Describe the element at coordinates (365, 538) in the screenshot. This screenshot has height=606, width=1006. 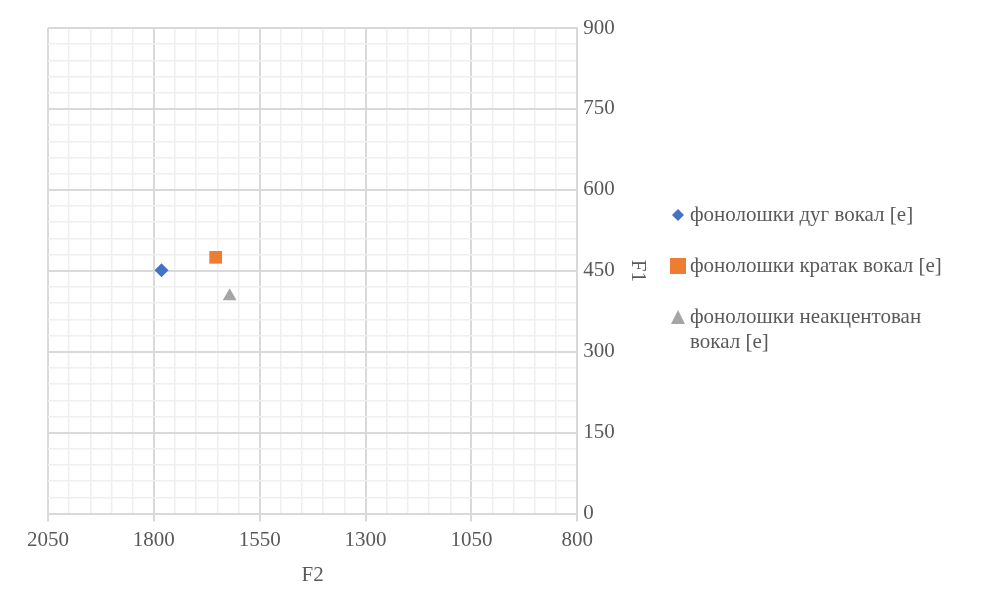
I see `x-tick-label: 1300` at that location.